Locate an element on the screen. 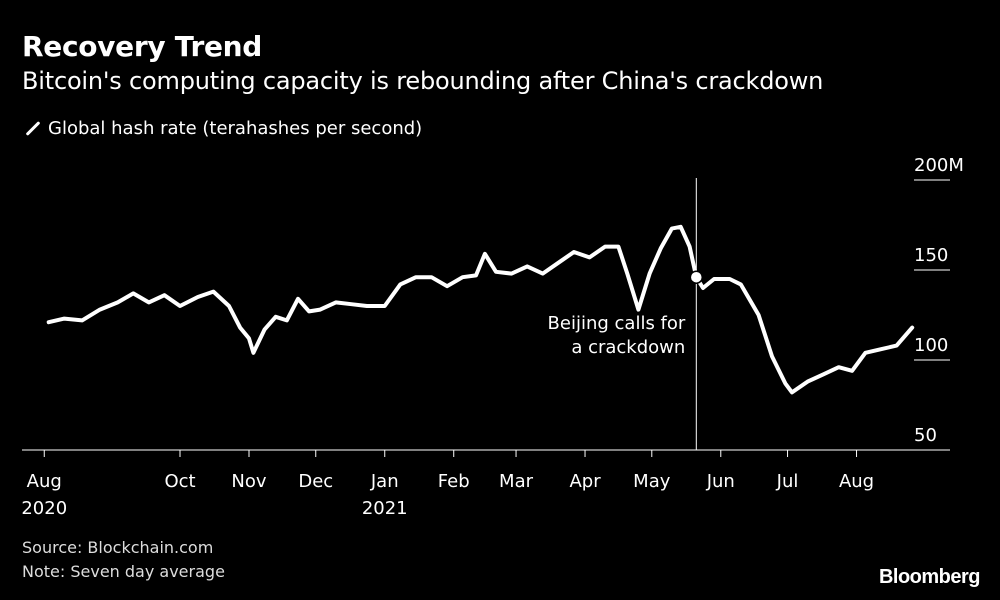  x-tick-label: Feb is located at coordinates (454, 481).